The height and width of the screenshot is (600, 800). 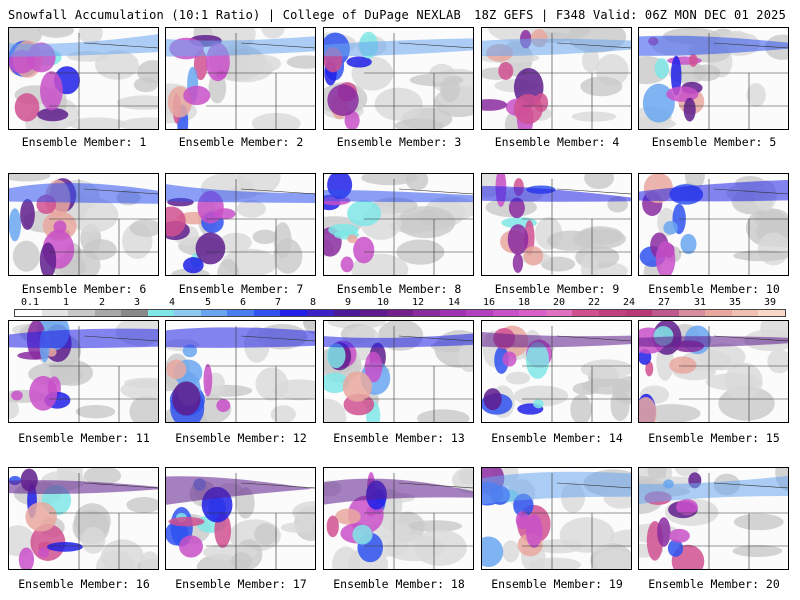 What do you see at coordinates (172, 302) in the screenshot?
I see `colorbar-label: 4` at bounding box center [172, 302].